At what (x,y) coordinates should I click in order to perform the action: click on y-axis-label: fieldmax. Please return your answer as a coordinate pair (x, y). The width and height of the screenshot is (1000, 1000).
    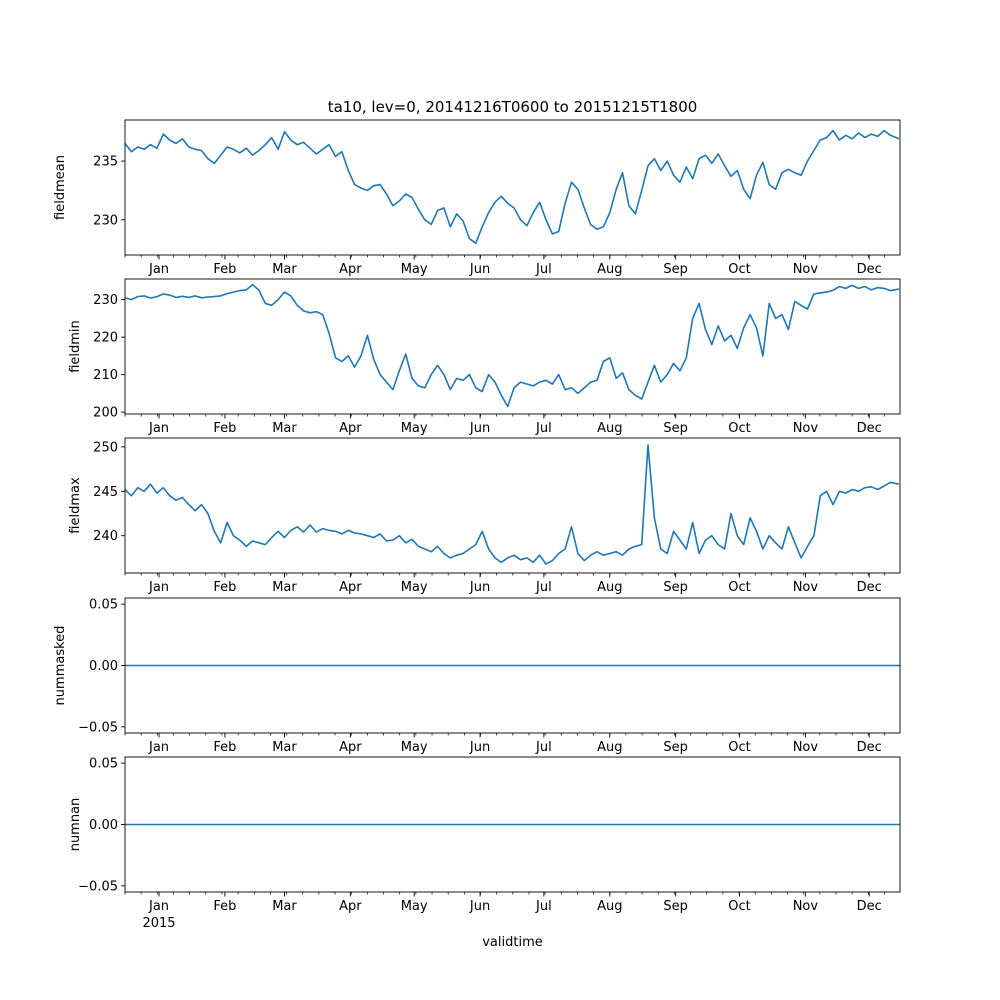
    Looking at the image, I should click on (75, 505).